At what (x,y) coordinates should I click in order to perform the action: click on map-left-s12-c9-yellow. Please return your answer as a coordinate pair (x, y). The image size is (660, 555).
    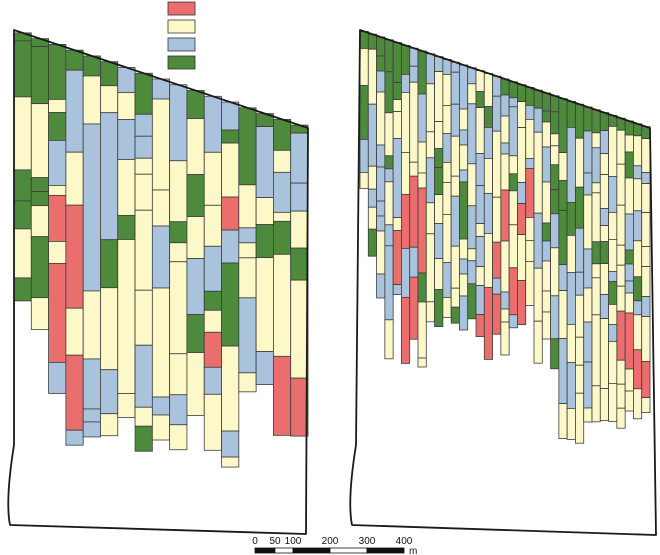
    Looking at the image, I should click on (212, 422).